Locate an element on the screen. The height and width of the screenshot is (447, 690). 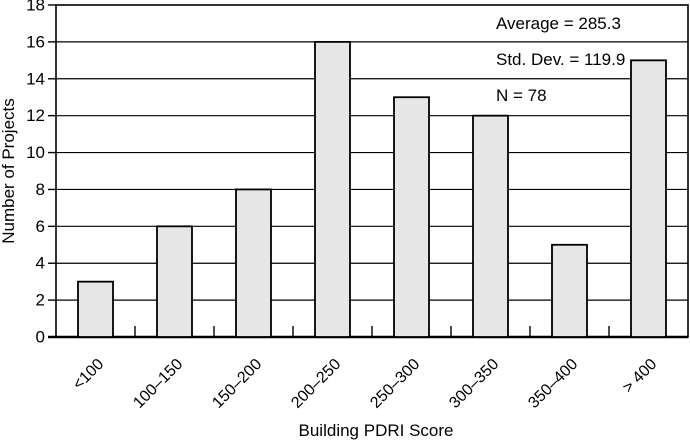
y-tick-label: 0 is located at coordinates (40, 337).